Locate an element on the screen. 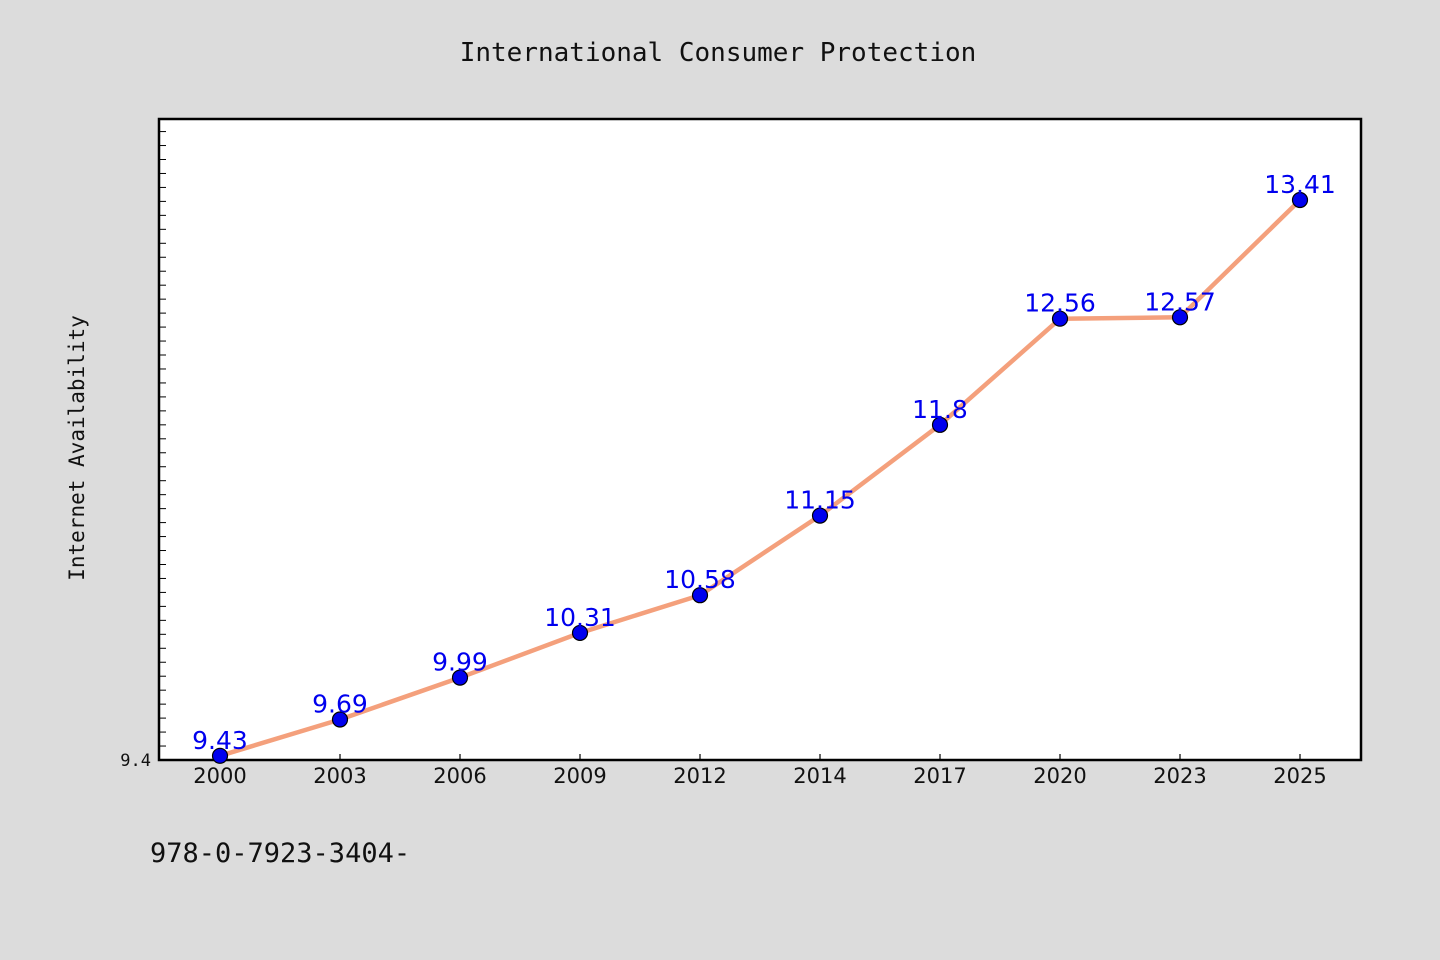 The width and height of the screenshot is (1440, 960). x-tick-label: 2023 is located at coordinates (1179, 776).